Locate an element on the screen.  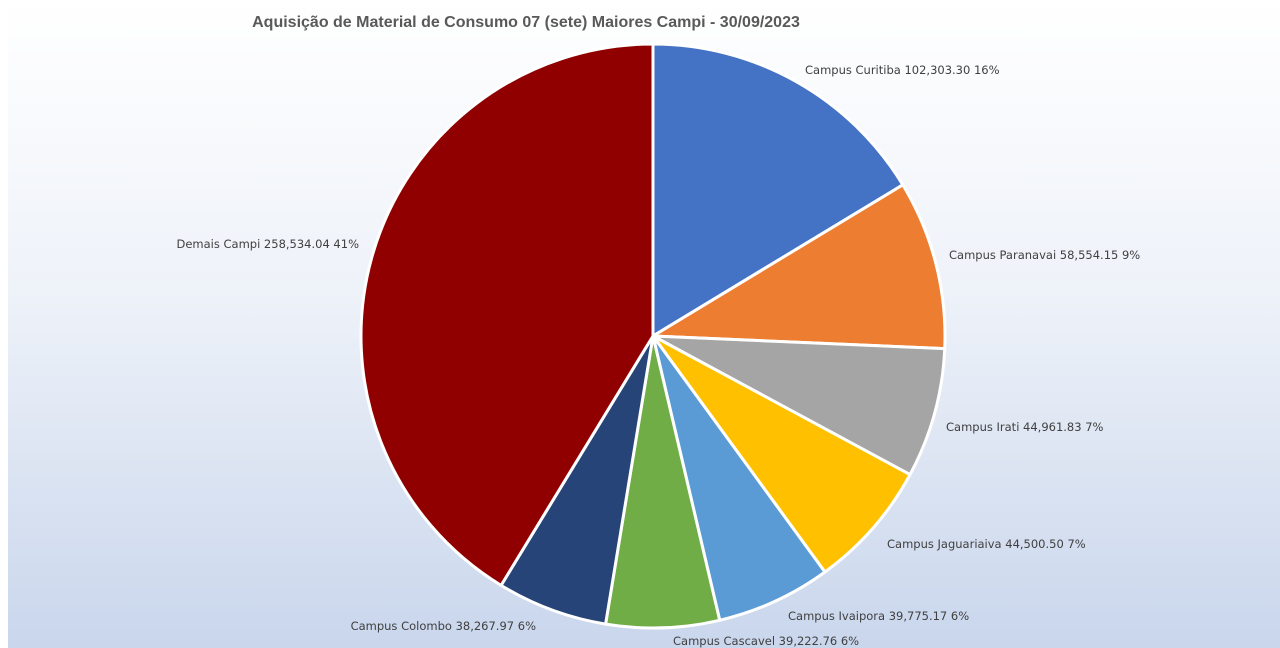
data-label-campus-curitiba: Campus Curitiba 102,303.30 16% is located at coordinates (902, 70).